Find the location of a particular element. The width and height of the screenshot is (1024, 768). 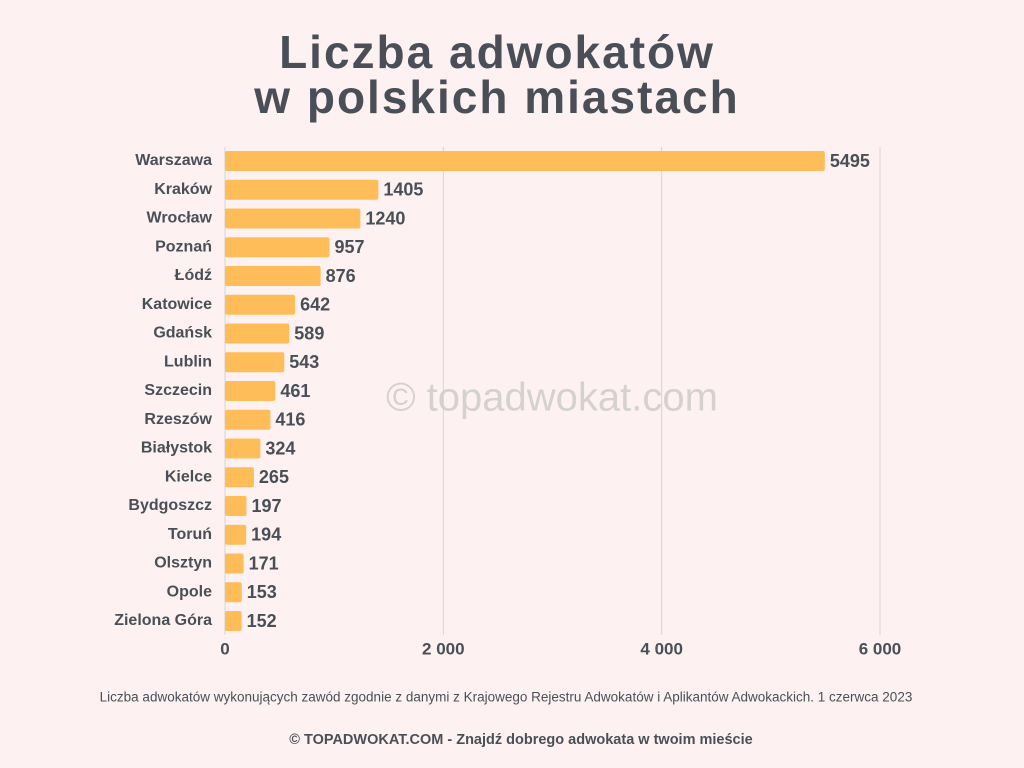

x-tick-label: 0 is located at coordinates (224, 648).